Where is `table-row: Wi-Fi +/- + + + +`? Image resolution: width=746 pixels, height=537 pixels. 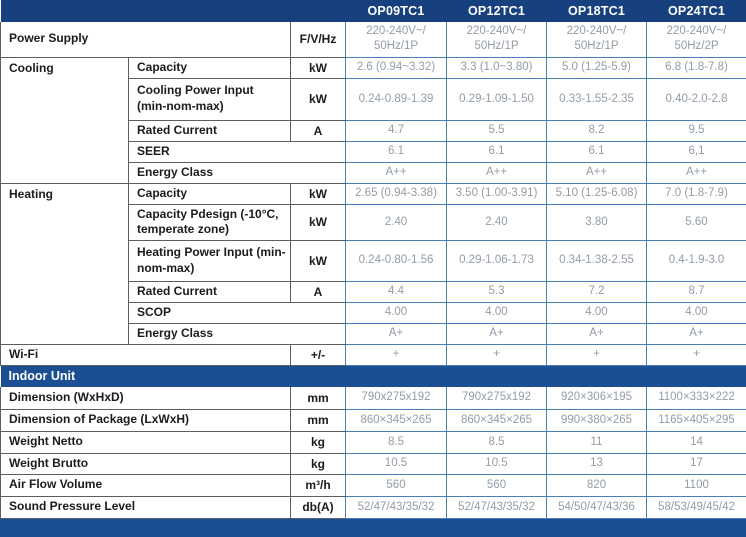
table-row: Wi-Fi +/- + + + + is located at coordinates (373, 355).